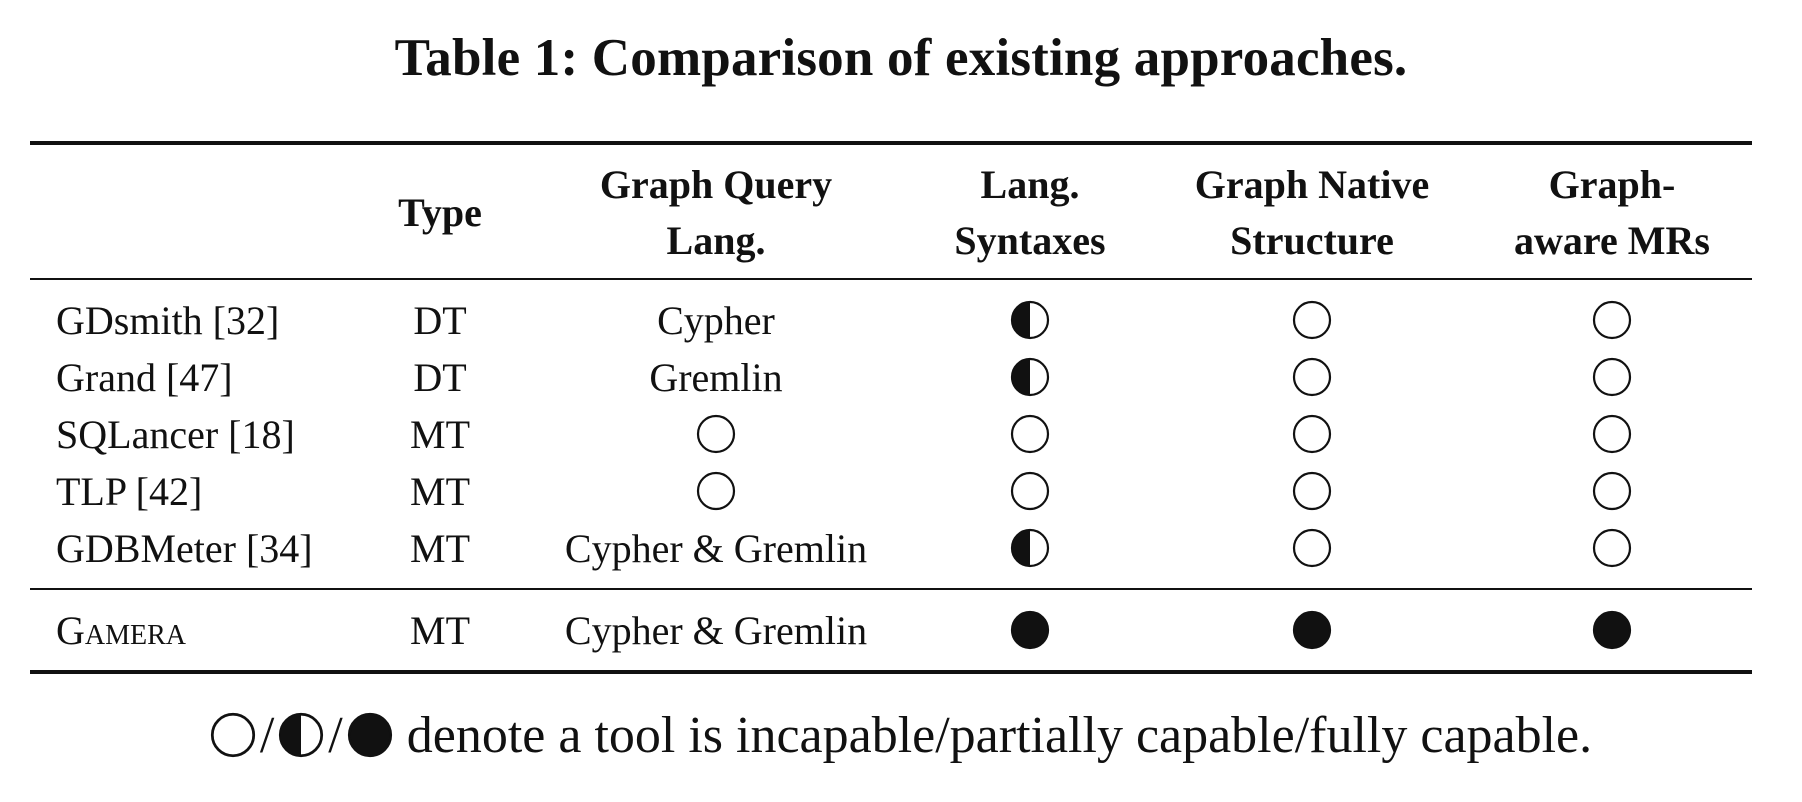 The width and height of the screenshot is (1802, 802). I want to click on cell-tool: GDsmith [32], so click(216, 320).